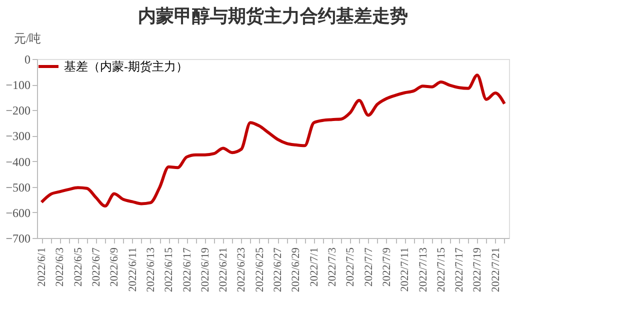 Image resolution: width=644 pixels, height=332 pixels. Describe the element at coordinates (386, 267) in the screenshot. I see `x-tick-label: 2022/7/9` at that location.